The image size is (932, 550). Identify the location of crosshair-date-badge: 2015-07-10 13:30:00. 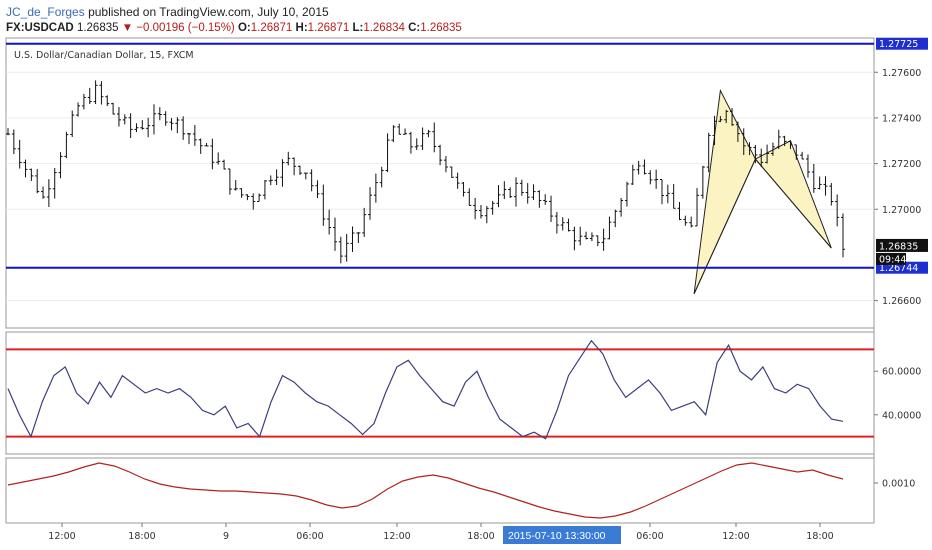
(562, 535).